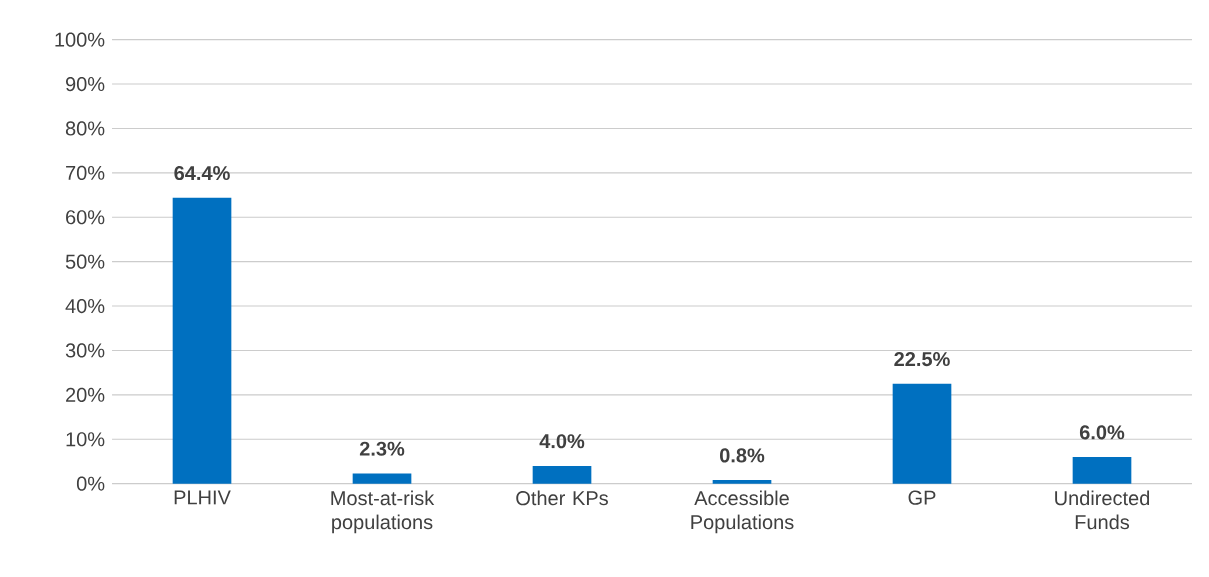  I want to click on x-tick-label: Accessible Populations, so click(742, 512).